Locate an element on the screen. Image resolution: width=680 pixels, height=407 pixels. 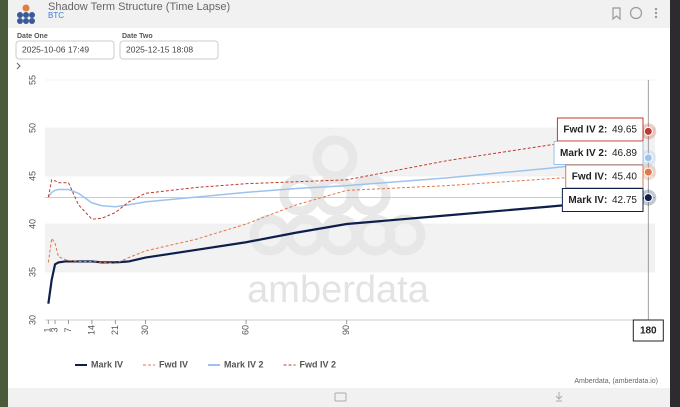
x-tick-label: 21 is located at coordinates (115, 330).